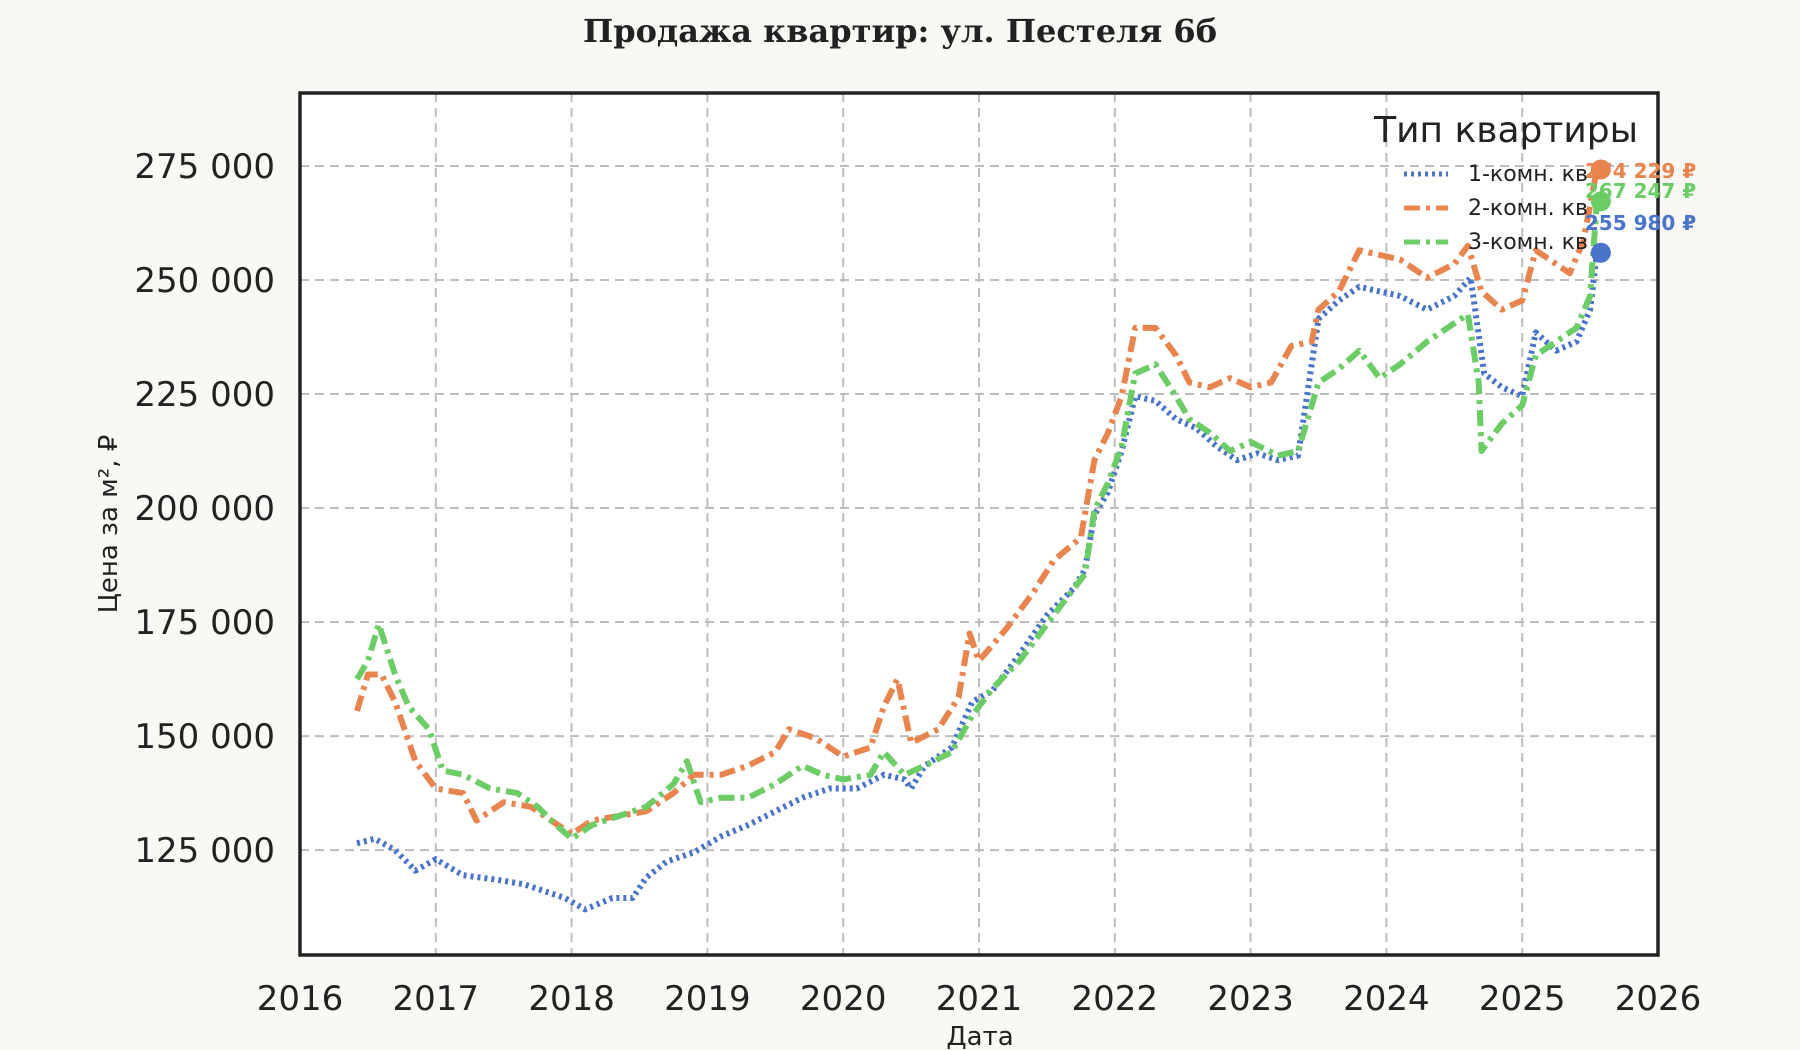  Describe the element at coordinates (1505, 130) in the screenshot. I see `legend-title: Тип квартиры` at that location.